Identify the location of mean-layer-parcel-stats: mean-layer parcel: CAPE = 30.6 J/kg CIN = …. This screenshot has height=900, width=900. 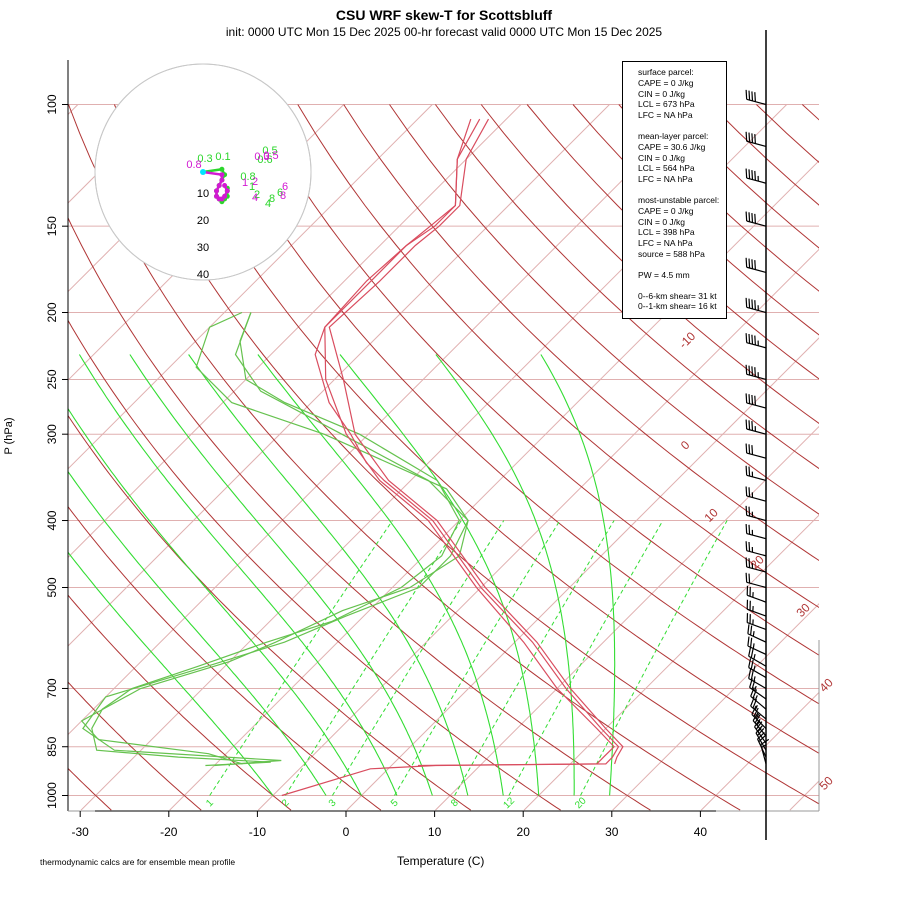
(682, 158).